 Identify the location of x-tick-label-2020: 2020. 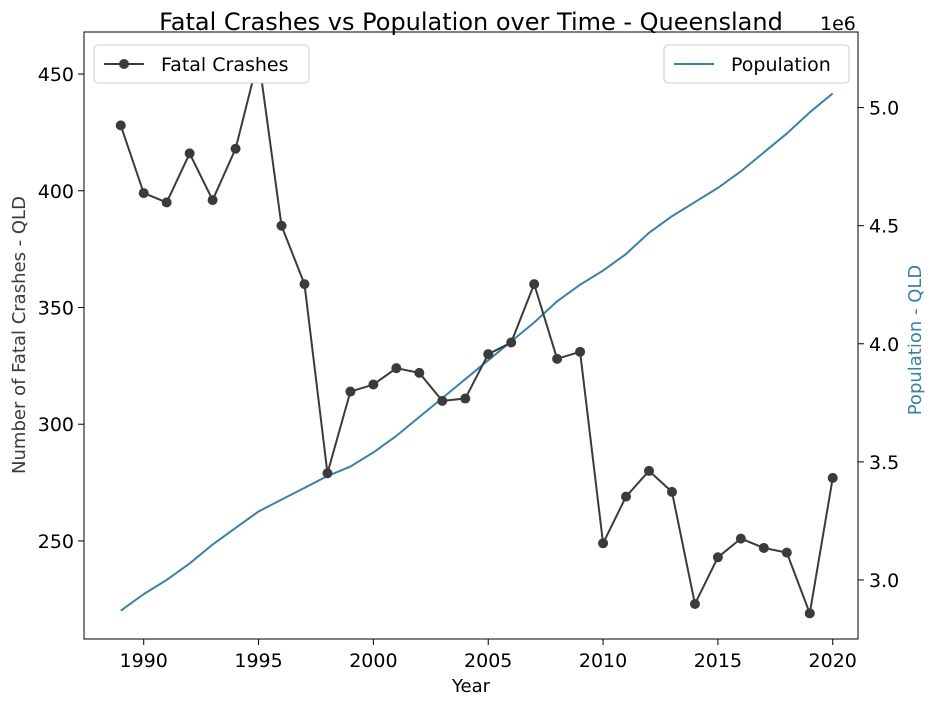
(833, 661).